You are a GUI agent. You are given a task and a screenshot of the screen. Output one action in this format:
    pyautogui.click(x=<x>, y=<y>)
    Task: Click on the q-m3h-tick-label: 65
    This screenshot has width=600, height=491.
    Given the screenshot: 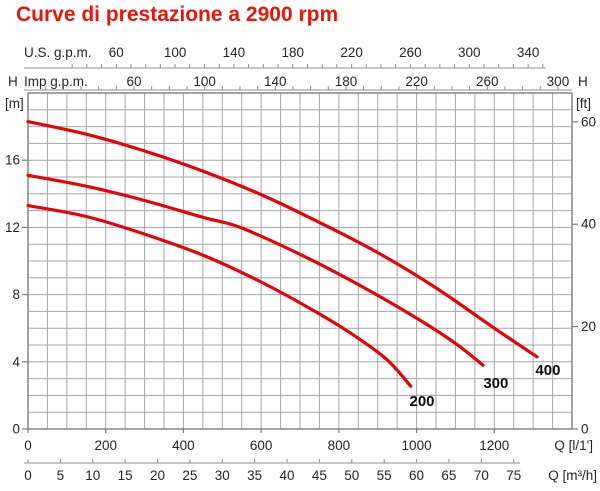 What is the action you would take?
    pyautogui.click(x=448, y=475)
    